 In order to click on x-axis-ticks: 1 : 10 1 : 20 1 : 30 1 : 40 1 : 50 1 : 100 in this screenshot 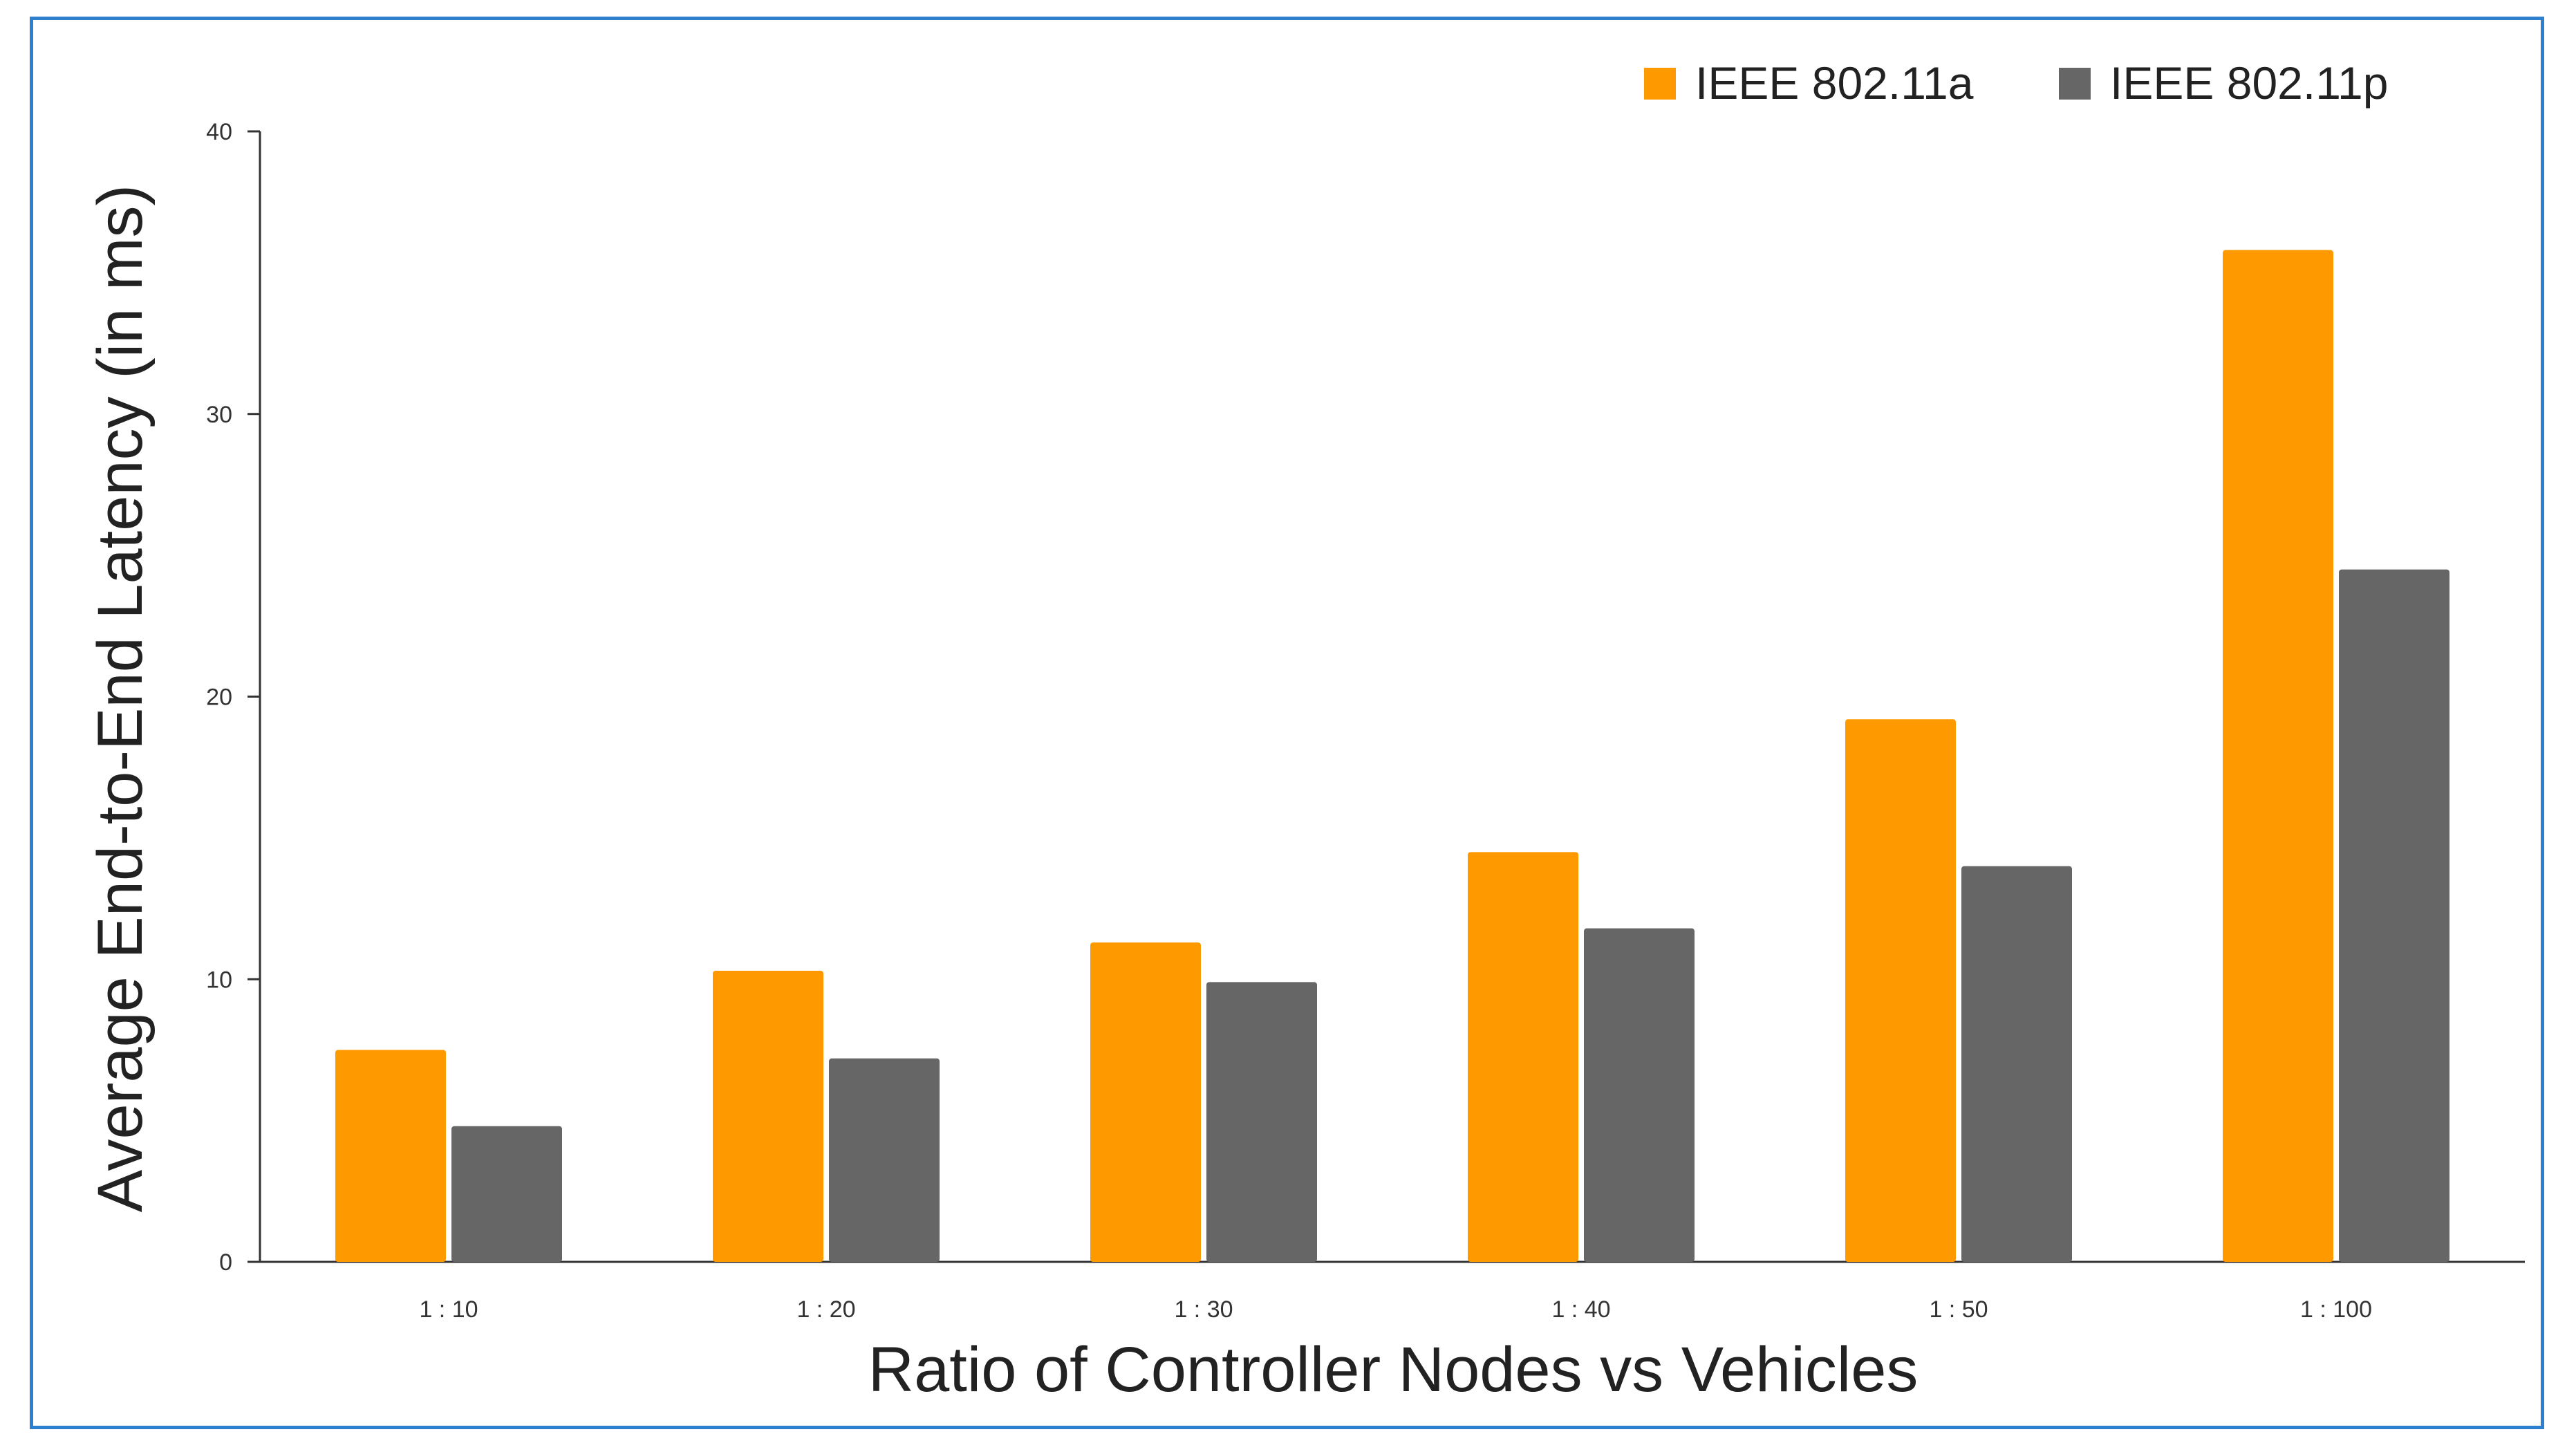, I will do `click(1395, 1309)`.